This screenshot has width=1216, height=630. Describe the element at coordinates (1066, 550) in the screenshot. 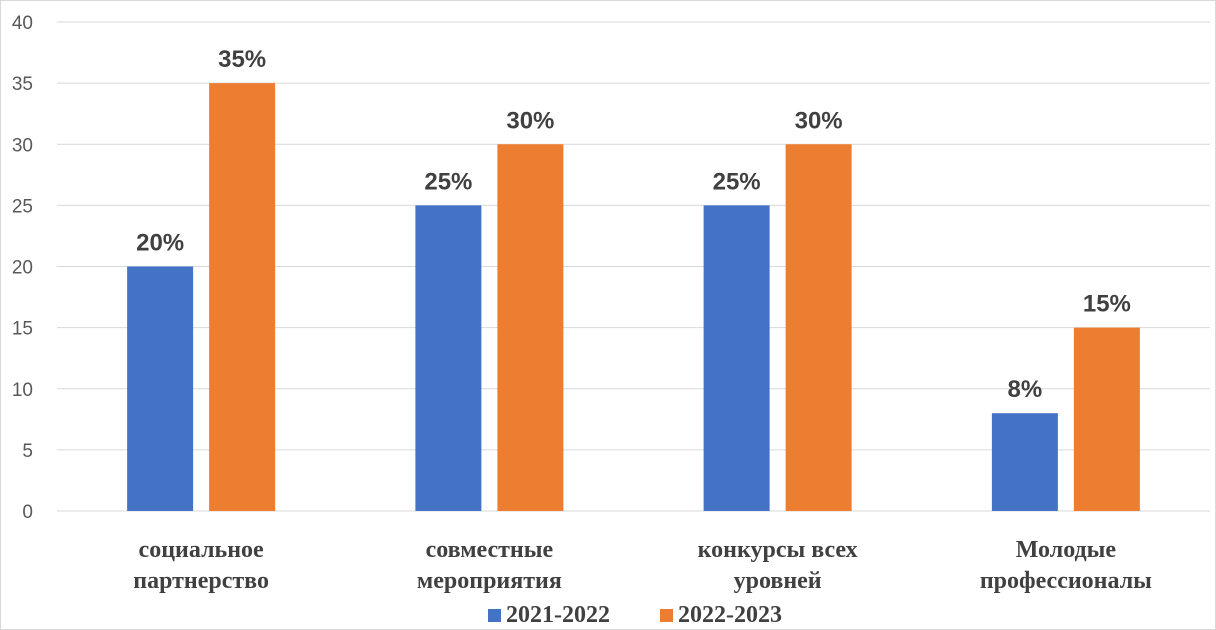

I see `category-label: Молодые` at that location.